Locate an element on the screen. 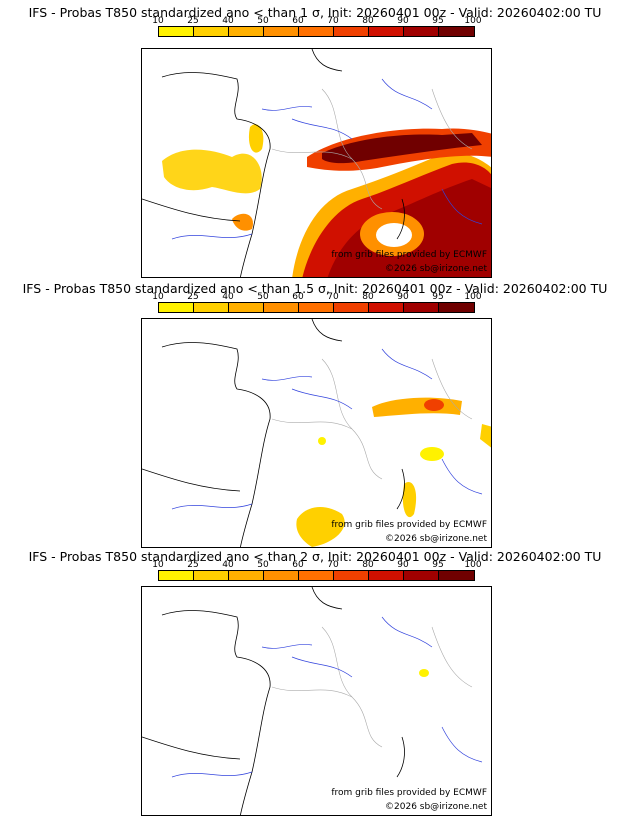  map-graphic is located at coordinates (312, 701).